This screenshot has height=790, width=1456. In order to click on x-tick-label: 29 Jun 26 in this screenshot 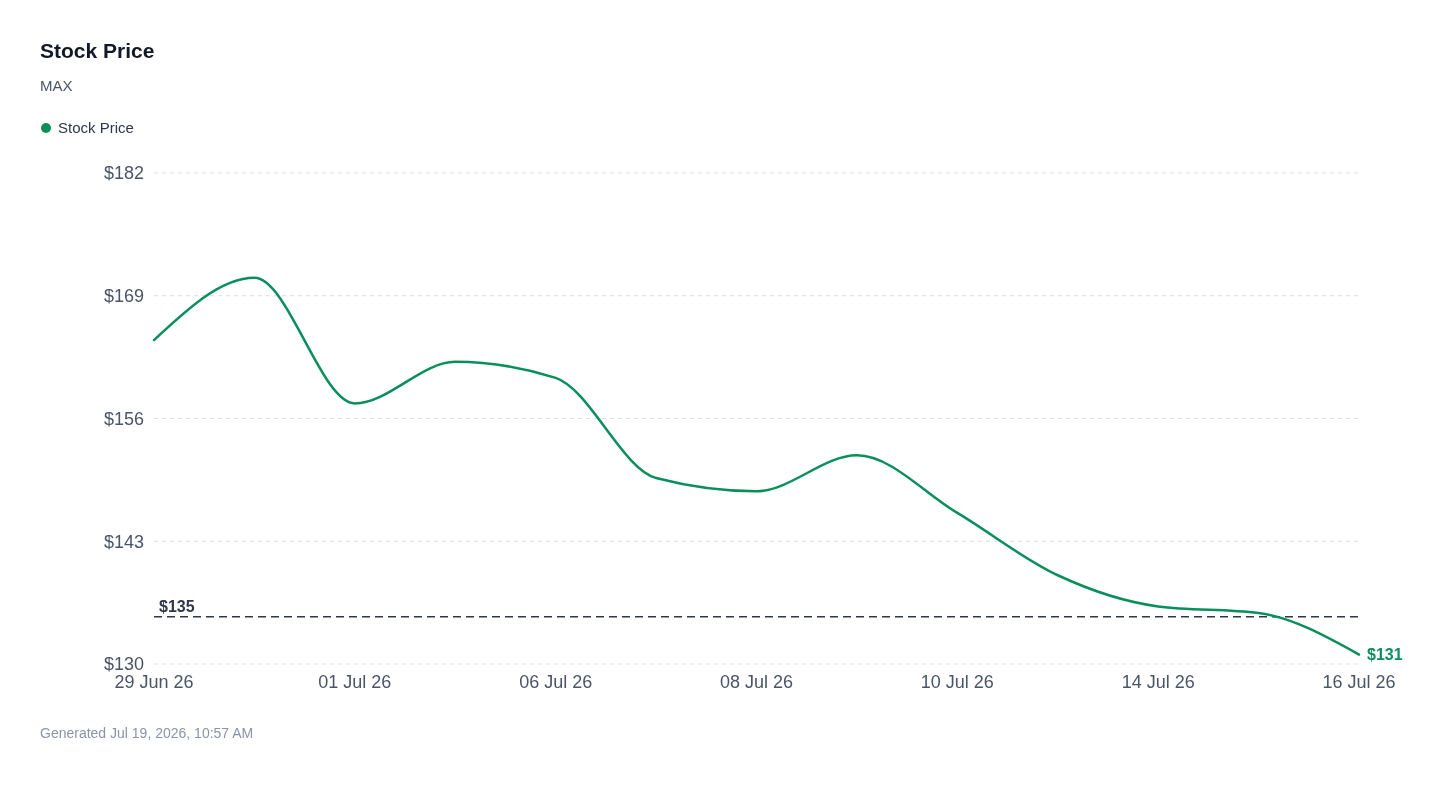, I will do `click(154, 682)`.